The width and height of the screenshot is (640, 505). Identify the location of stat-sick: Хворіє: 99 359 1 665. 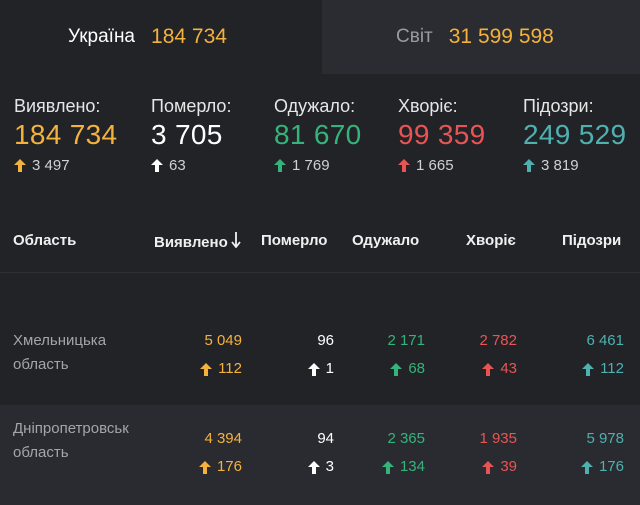
(441, 135).